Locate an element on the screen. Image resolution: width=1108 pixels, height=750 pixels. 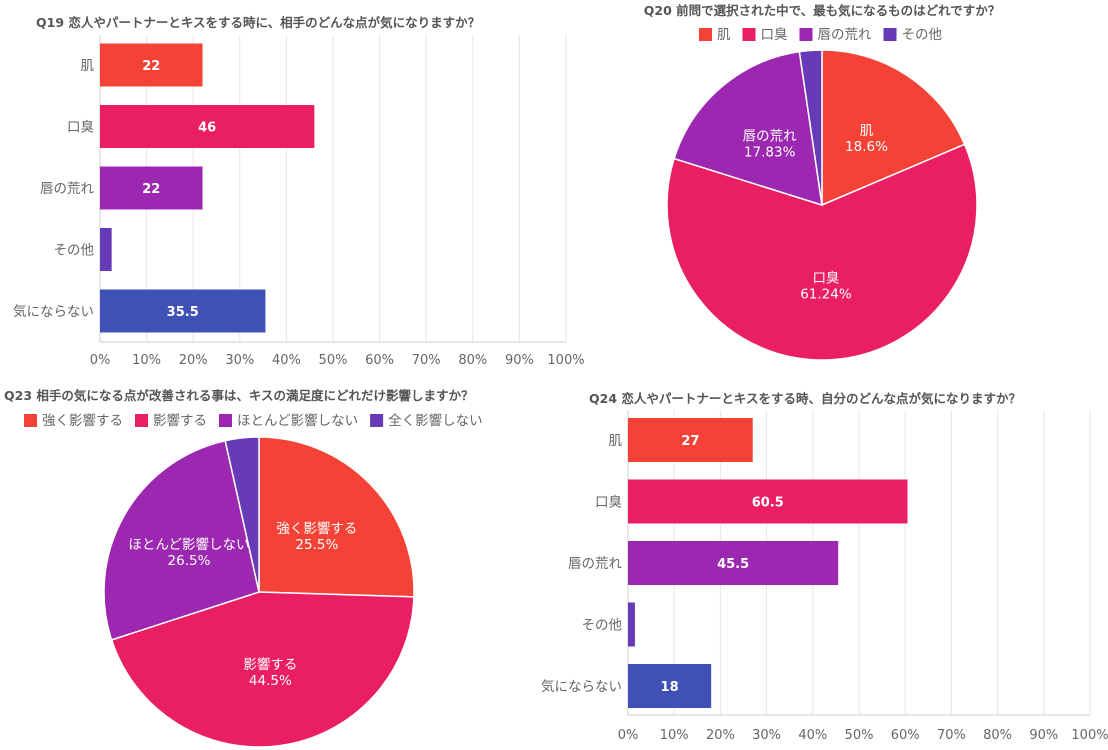
q20-legend-label: 肌 is located at coordinates (724, 35).